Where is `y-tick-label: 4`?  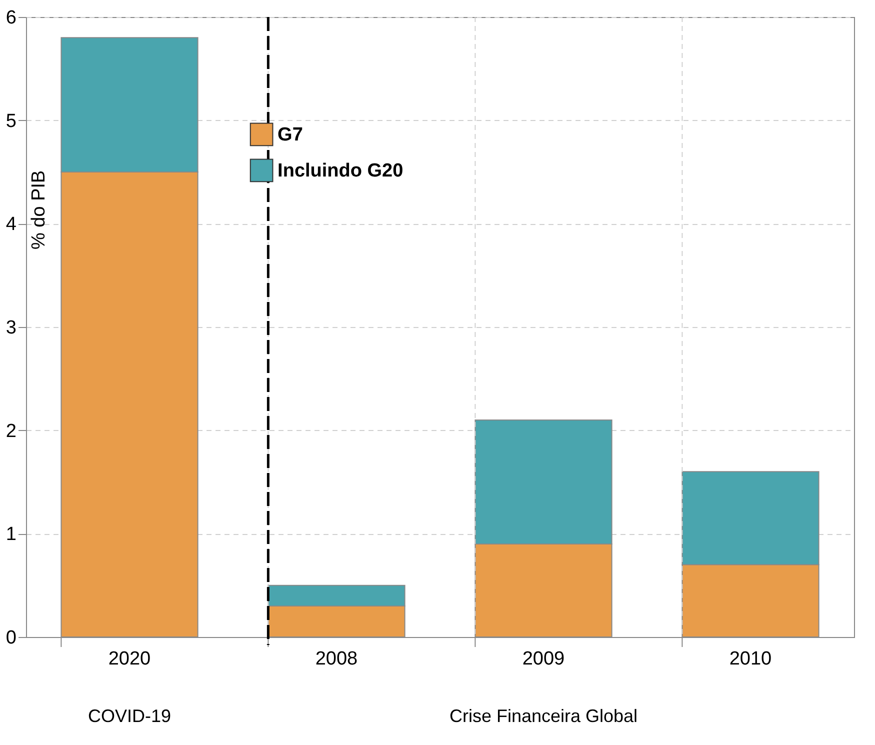
y-tick-label: 4 is located at coordinates (11, 225).